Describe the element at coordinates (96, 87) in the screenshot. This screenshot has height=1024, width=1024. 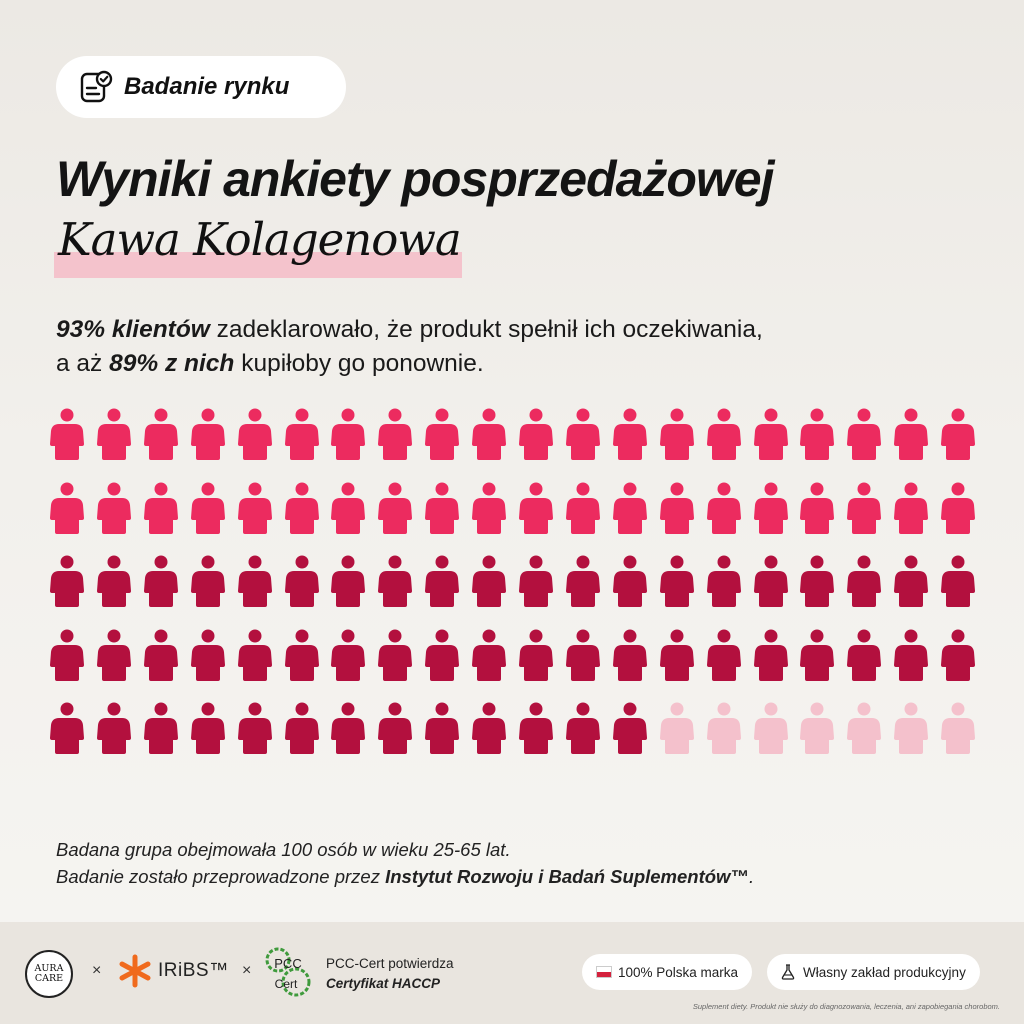
I see `survey-checklist-icon` at that location.